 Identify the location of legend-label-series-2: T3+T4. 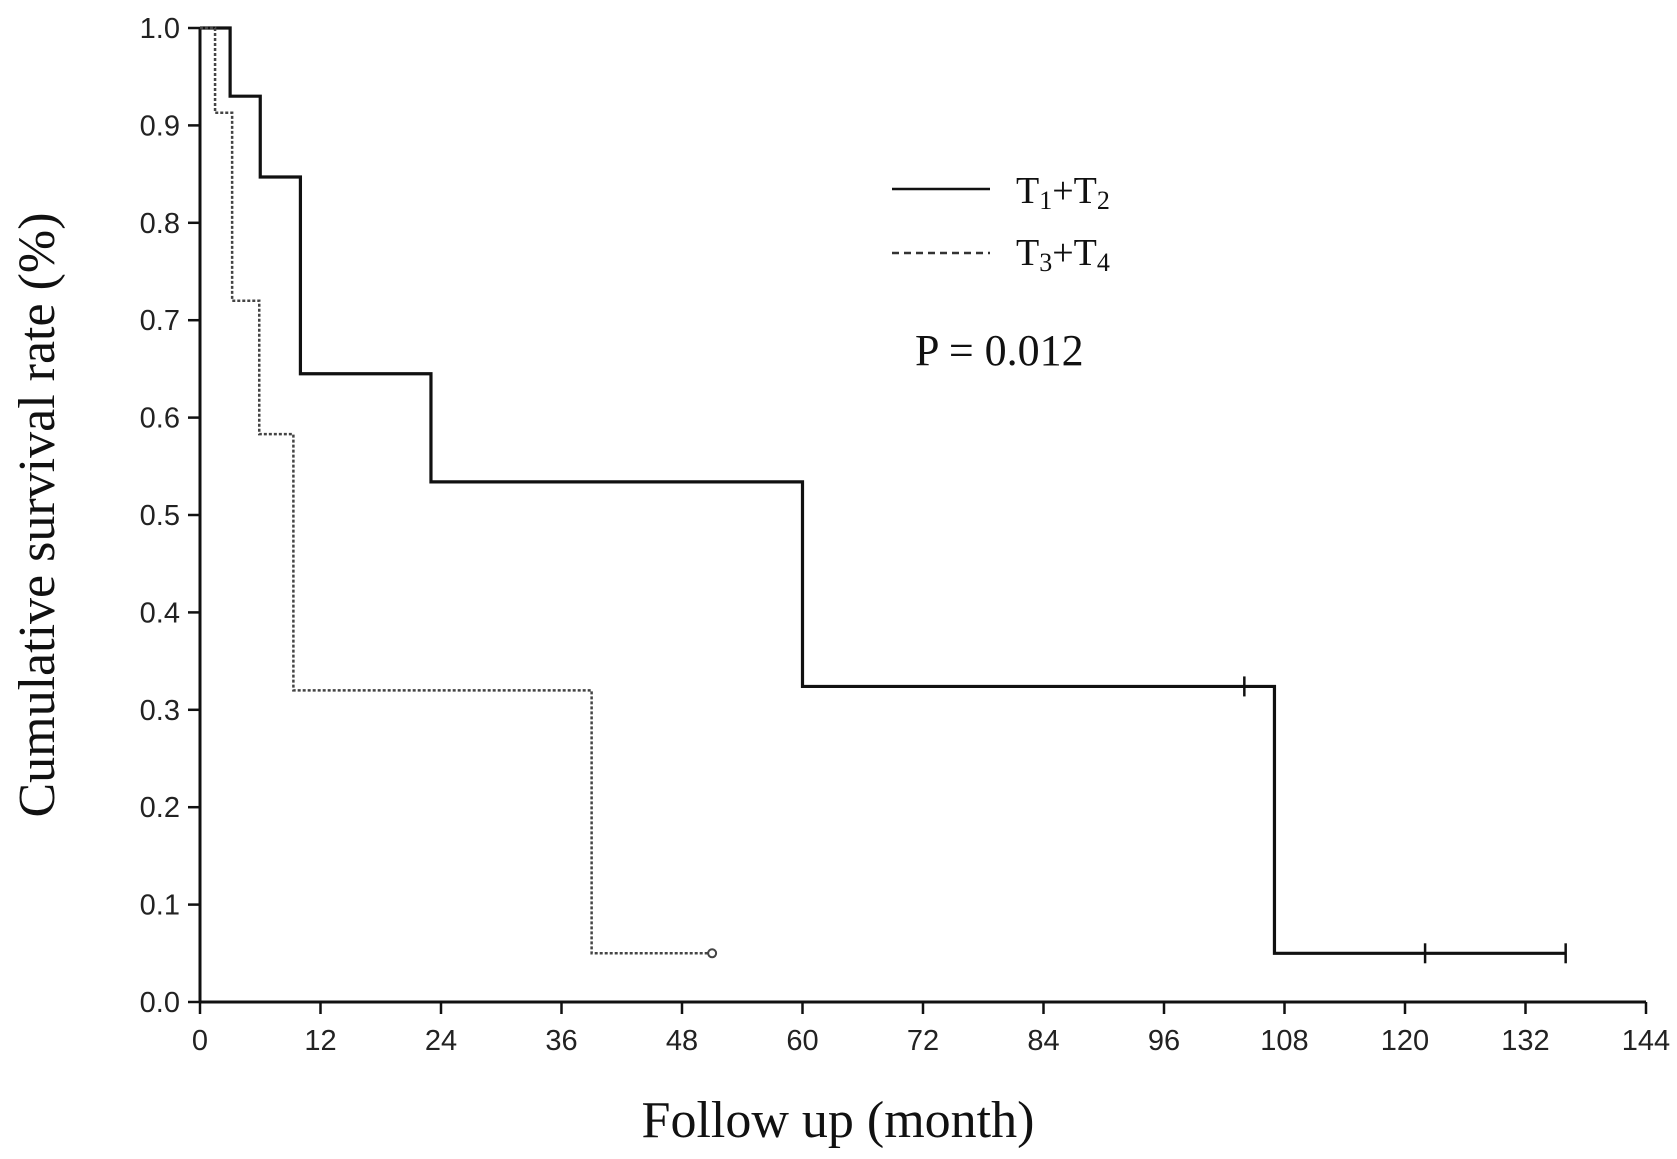
(1063, 254).